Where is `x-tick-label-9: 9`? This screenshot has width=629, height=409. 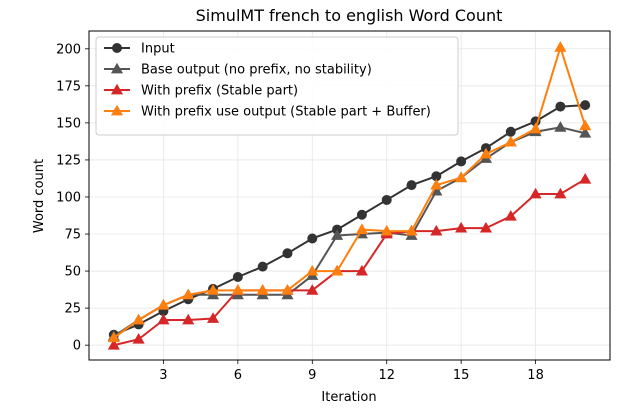 x-tick-label-9: 9 is located at coordinates (312, 375).